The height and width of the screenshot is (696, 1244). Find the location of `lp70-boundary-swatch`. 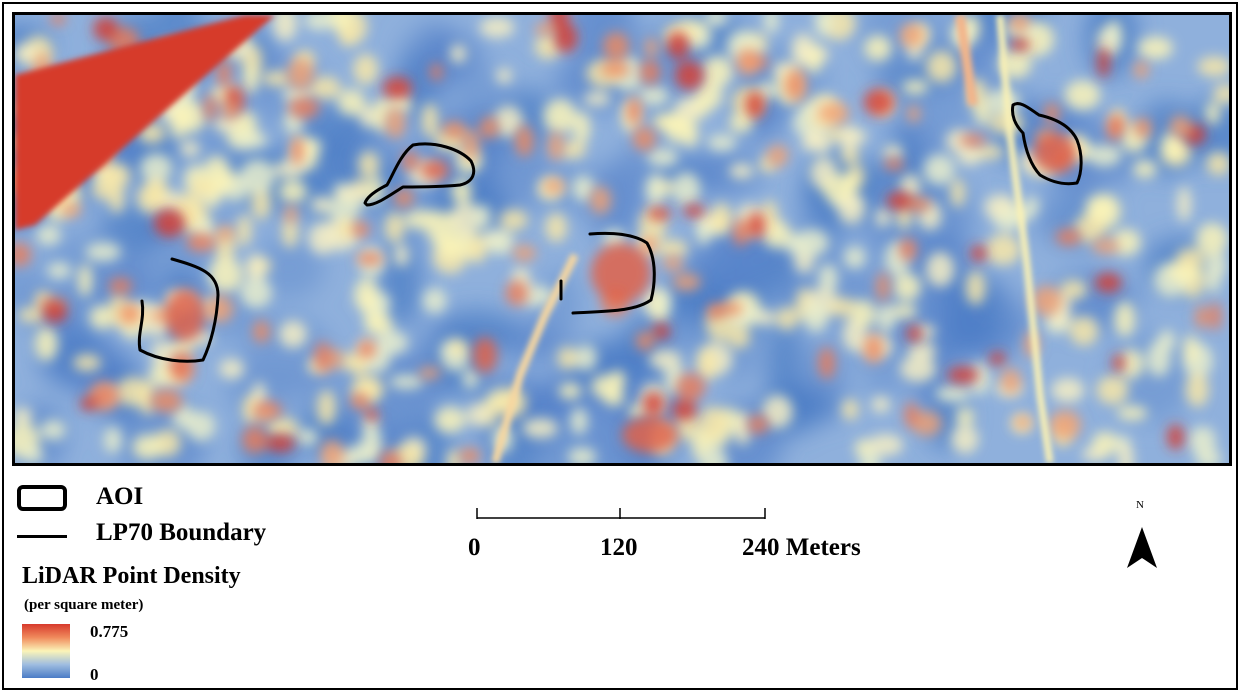

lp70-boundary-swatch is located at coordinates (42, 536).